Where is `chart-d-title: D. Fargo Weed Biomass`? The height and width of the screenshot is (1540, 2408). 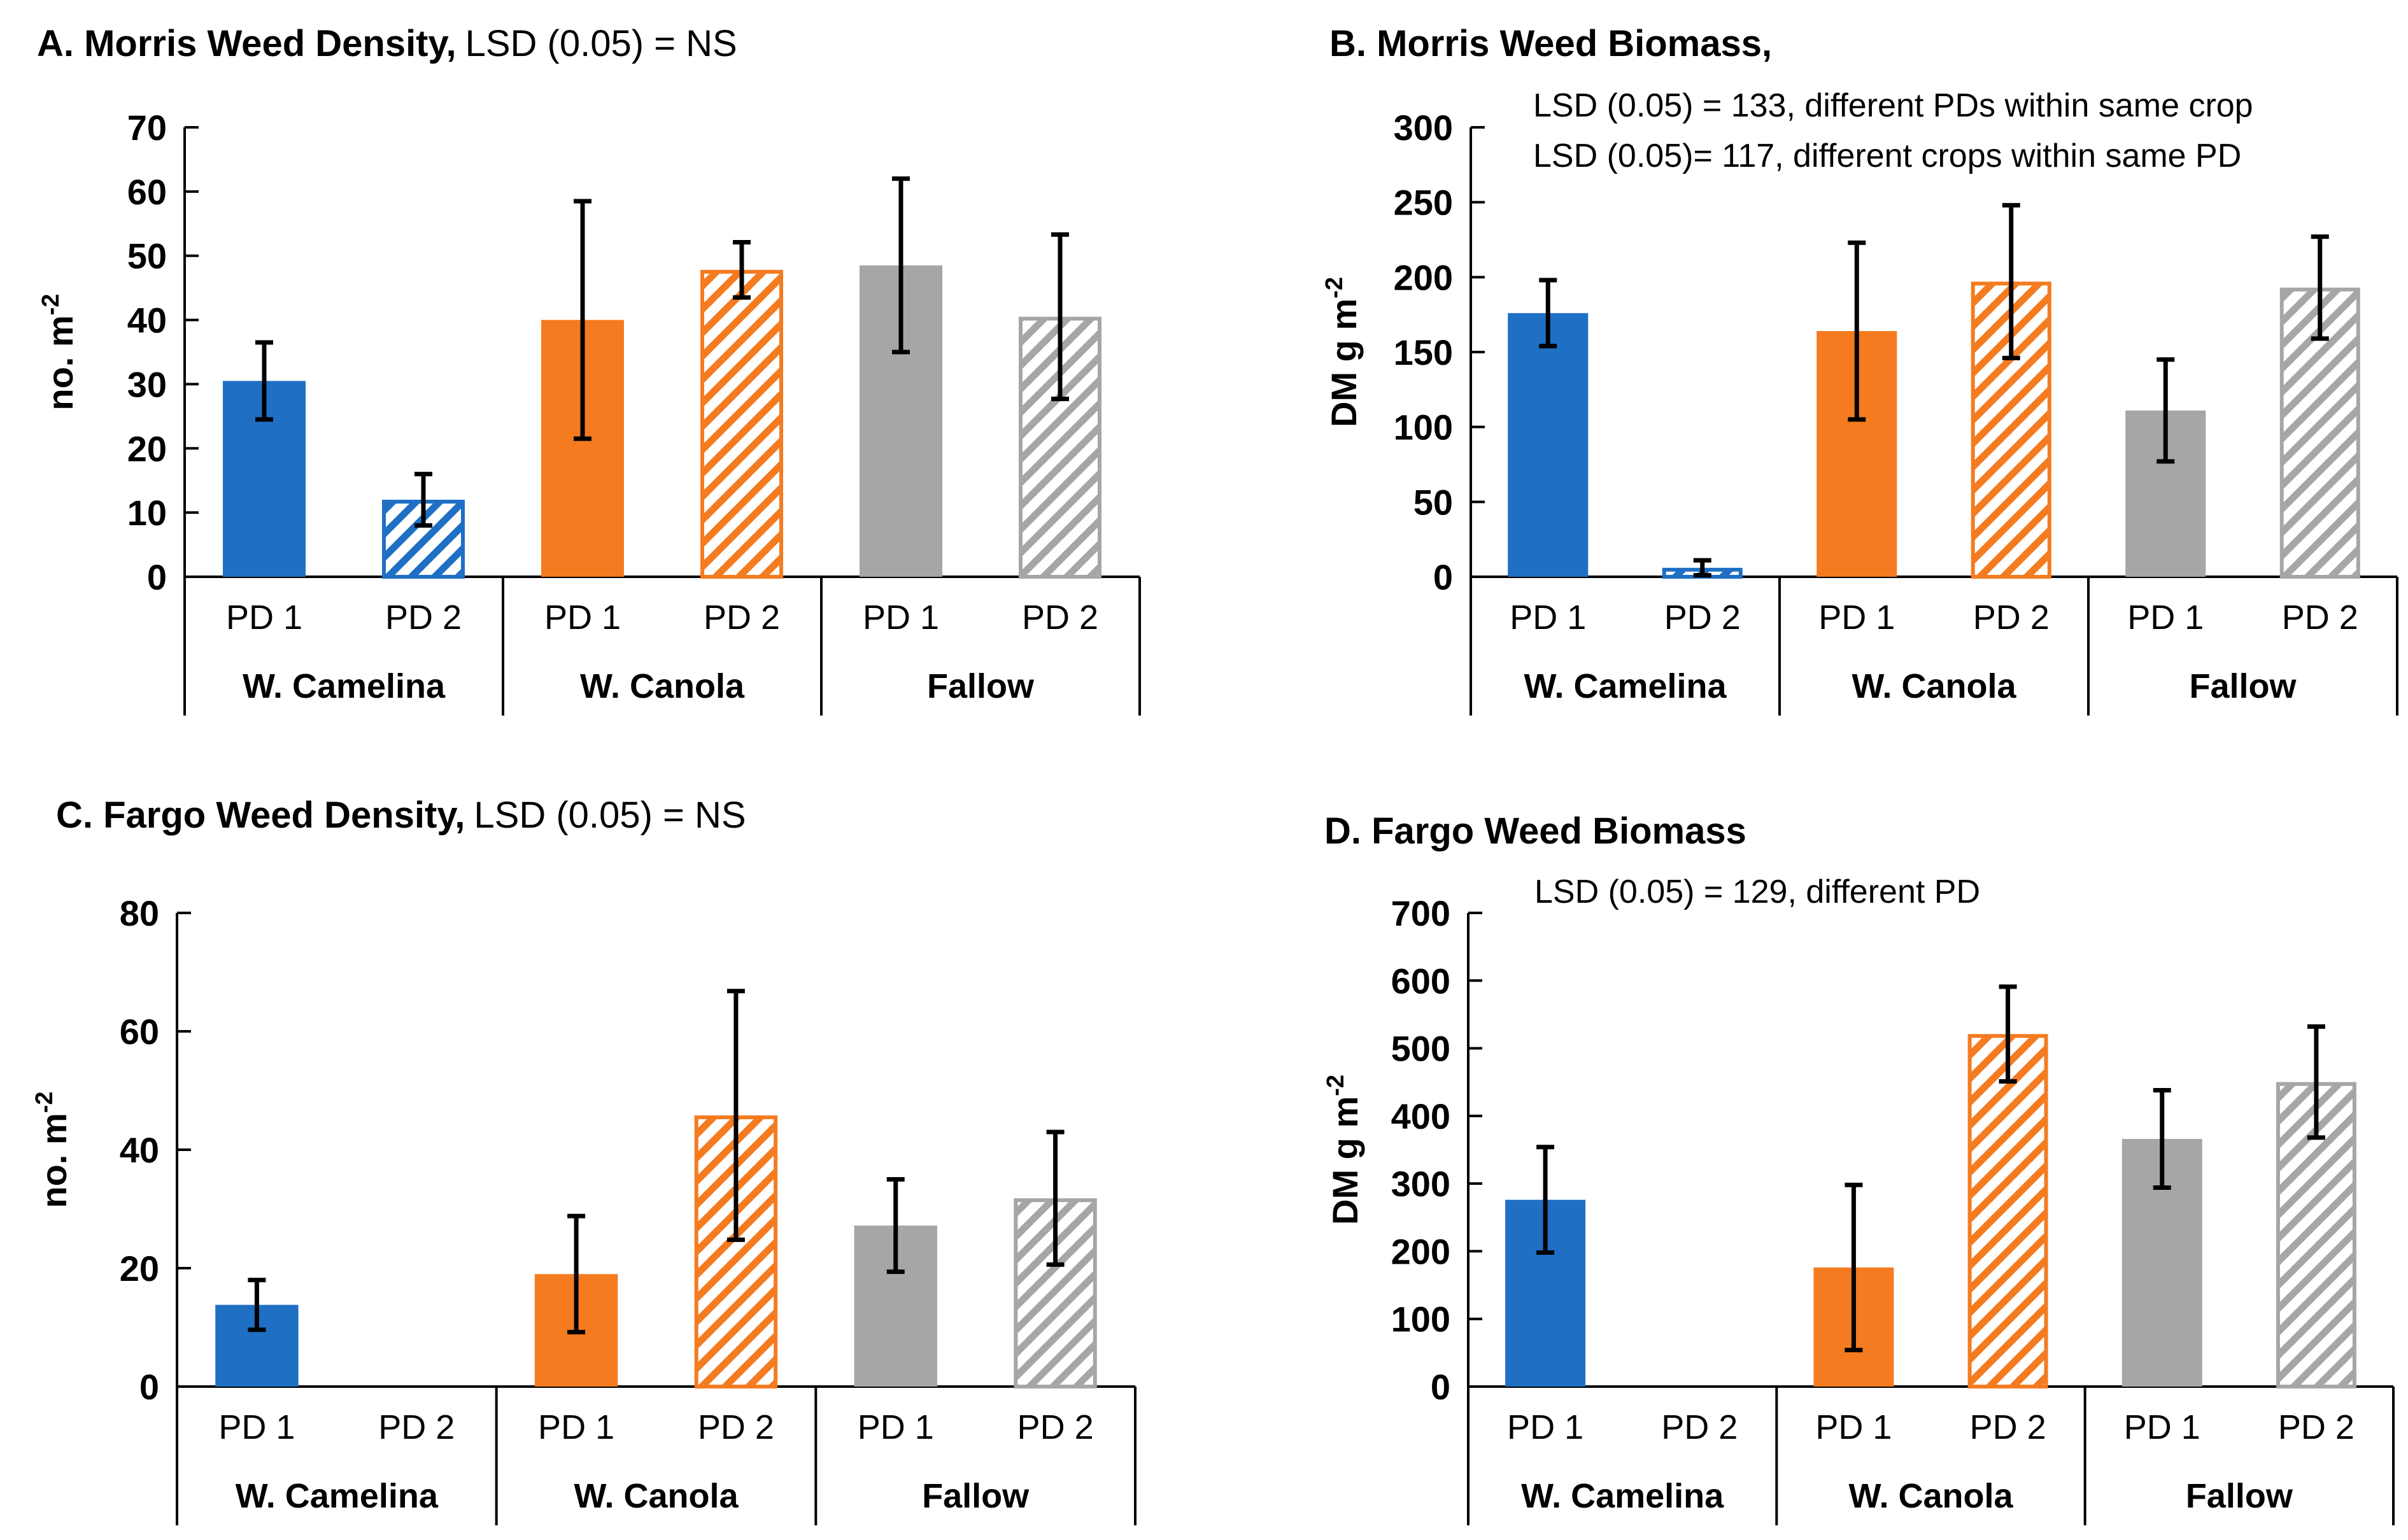
chart-d-title: D. Fargo Weed Biomass is located at coordinates (1535, 831).